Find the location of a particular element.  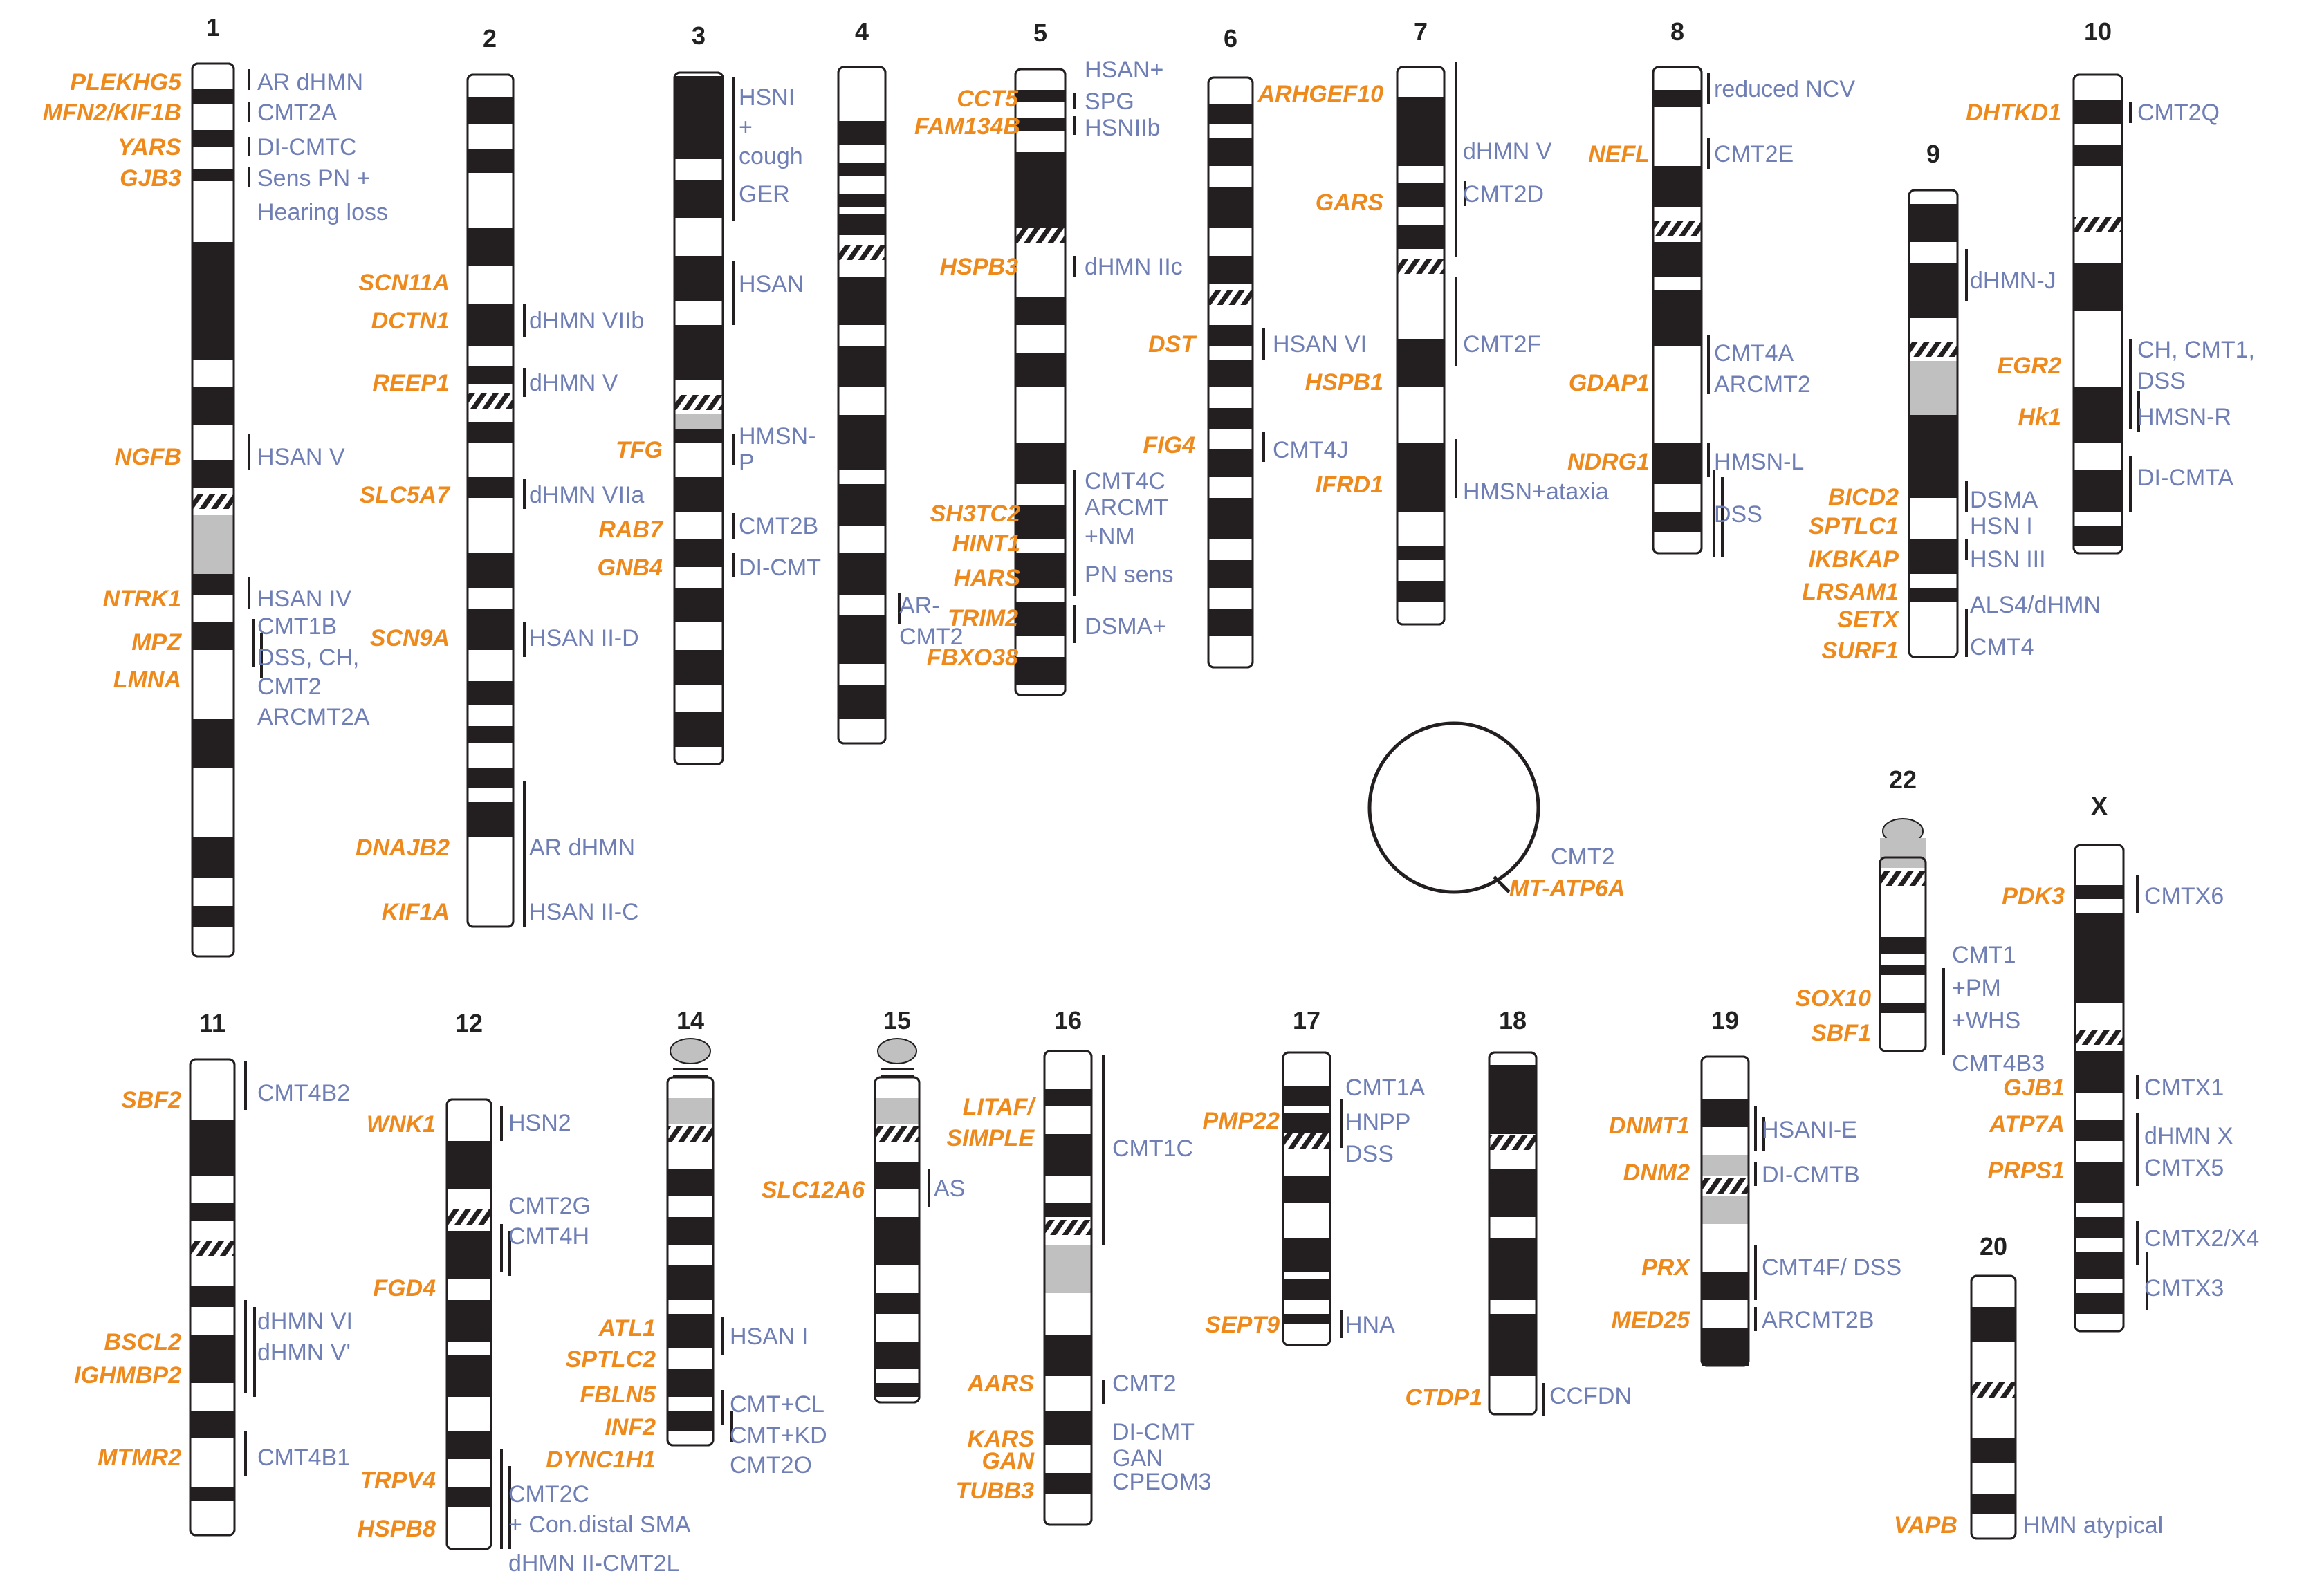

disease-label: AS is located at coordinates (949, 1189).